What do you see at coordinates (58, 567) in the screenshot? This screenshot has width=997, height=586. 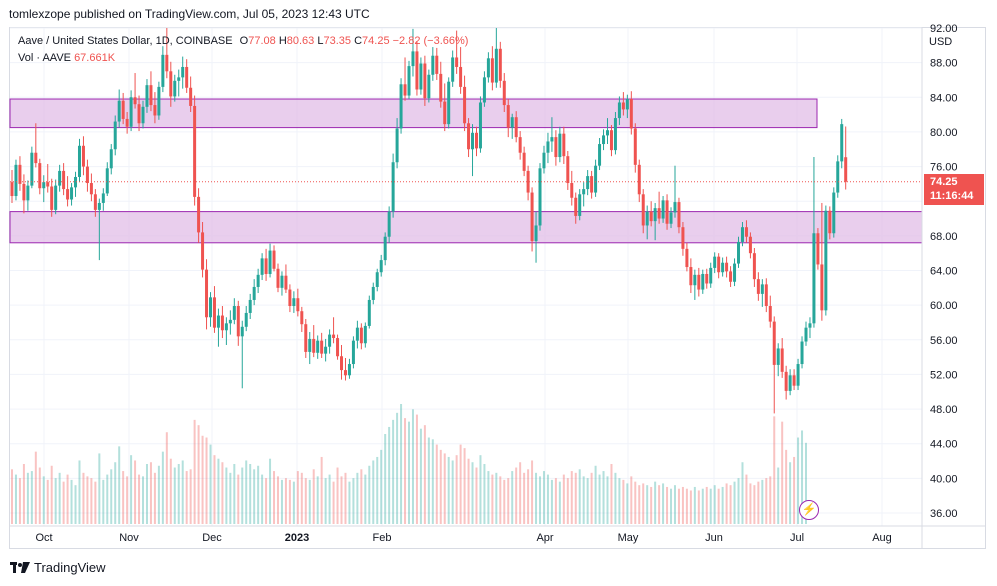 I see `footer-brand: TradingView` at bounding box center [58, 567].